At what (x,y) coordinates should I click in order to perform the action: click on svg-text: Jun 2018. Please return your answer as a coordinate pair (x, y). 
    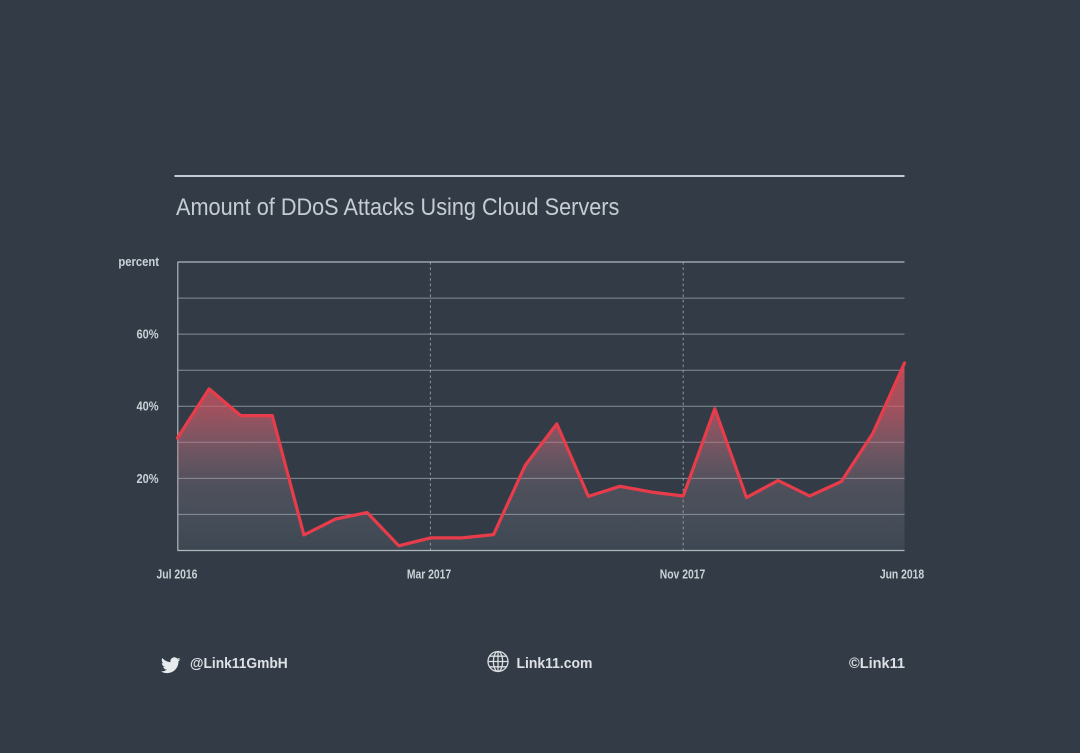
    Looking at the image, I should click on (902, 575).